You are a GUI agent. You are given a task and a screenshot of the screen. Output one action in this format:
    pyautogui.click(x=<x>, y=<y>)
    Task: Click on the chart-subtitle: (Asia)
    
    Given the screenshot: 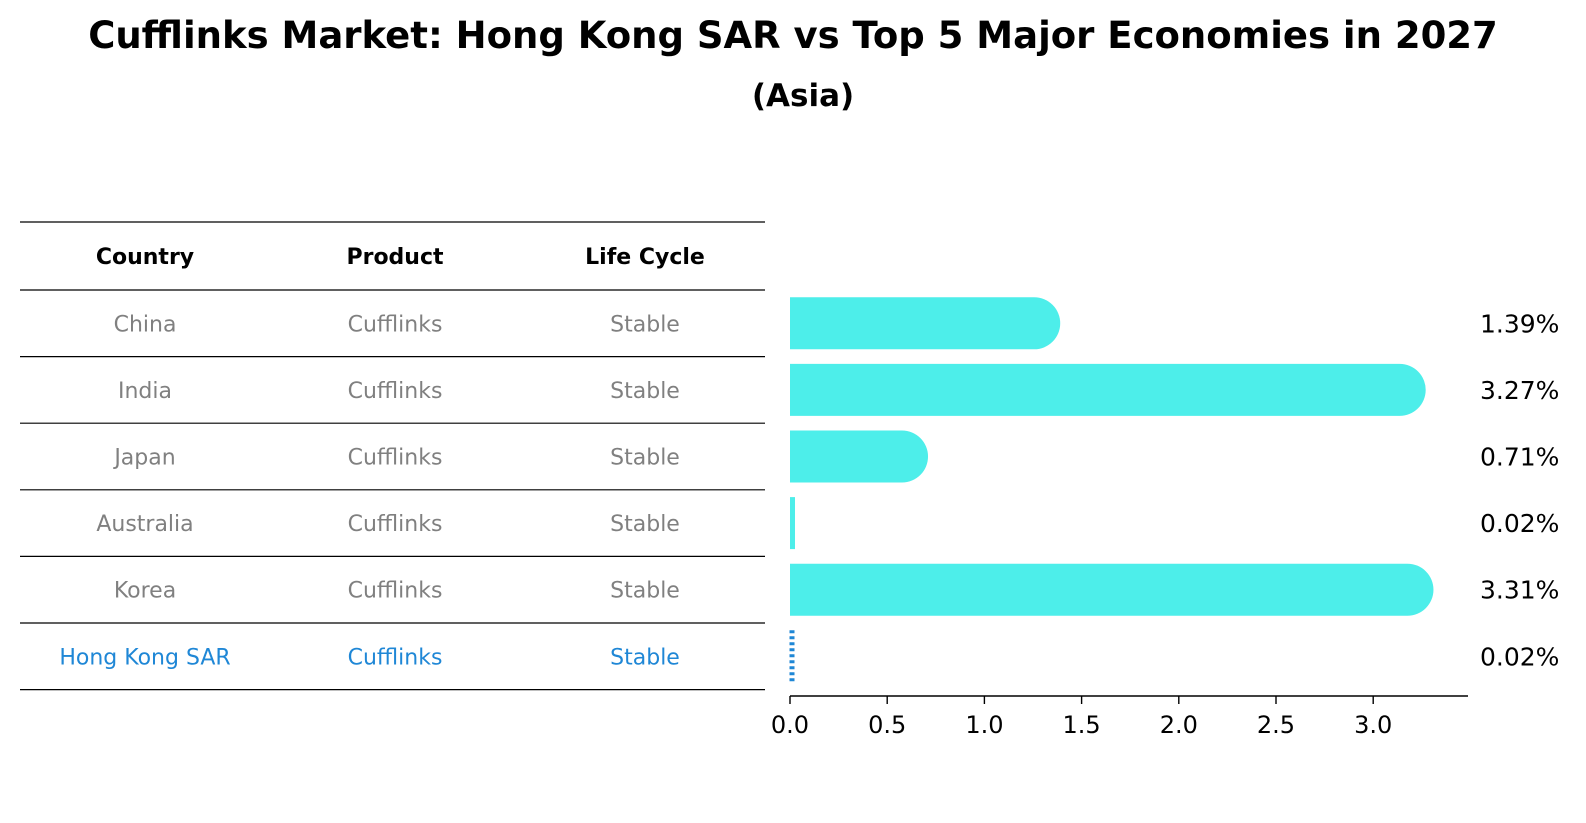 What is the action you would take?
    pyautogui.click(x=803, y=96)
    